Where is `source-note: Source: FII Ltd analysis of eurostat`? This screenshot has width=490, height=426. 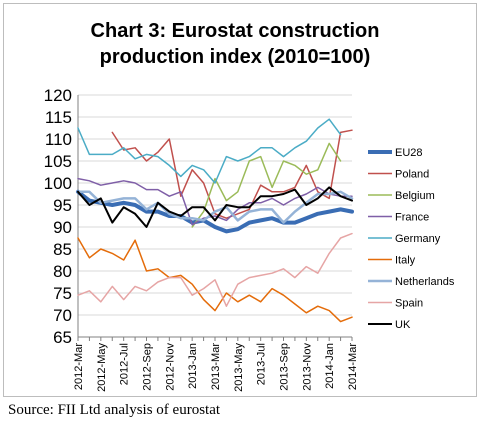
source-note: Source: FII Ltd analysis of eurostat is located at coordinates (114, 410).